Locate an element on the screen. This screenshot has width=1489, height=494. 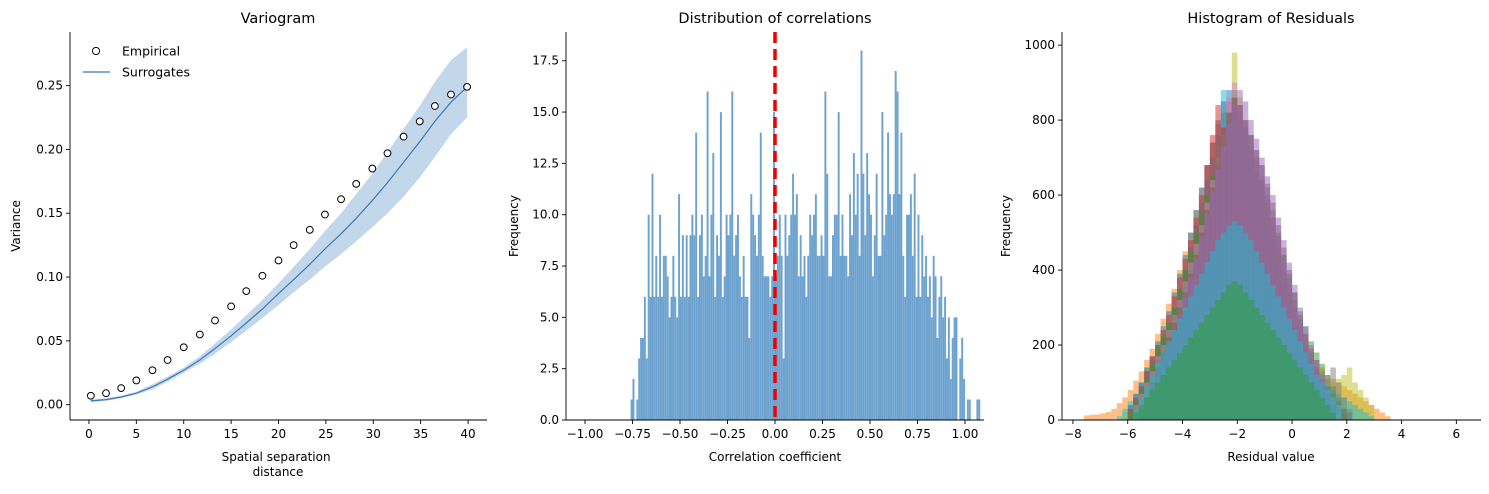
residuals-xtick-label: −8 is located at coordinates (1073, 434).